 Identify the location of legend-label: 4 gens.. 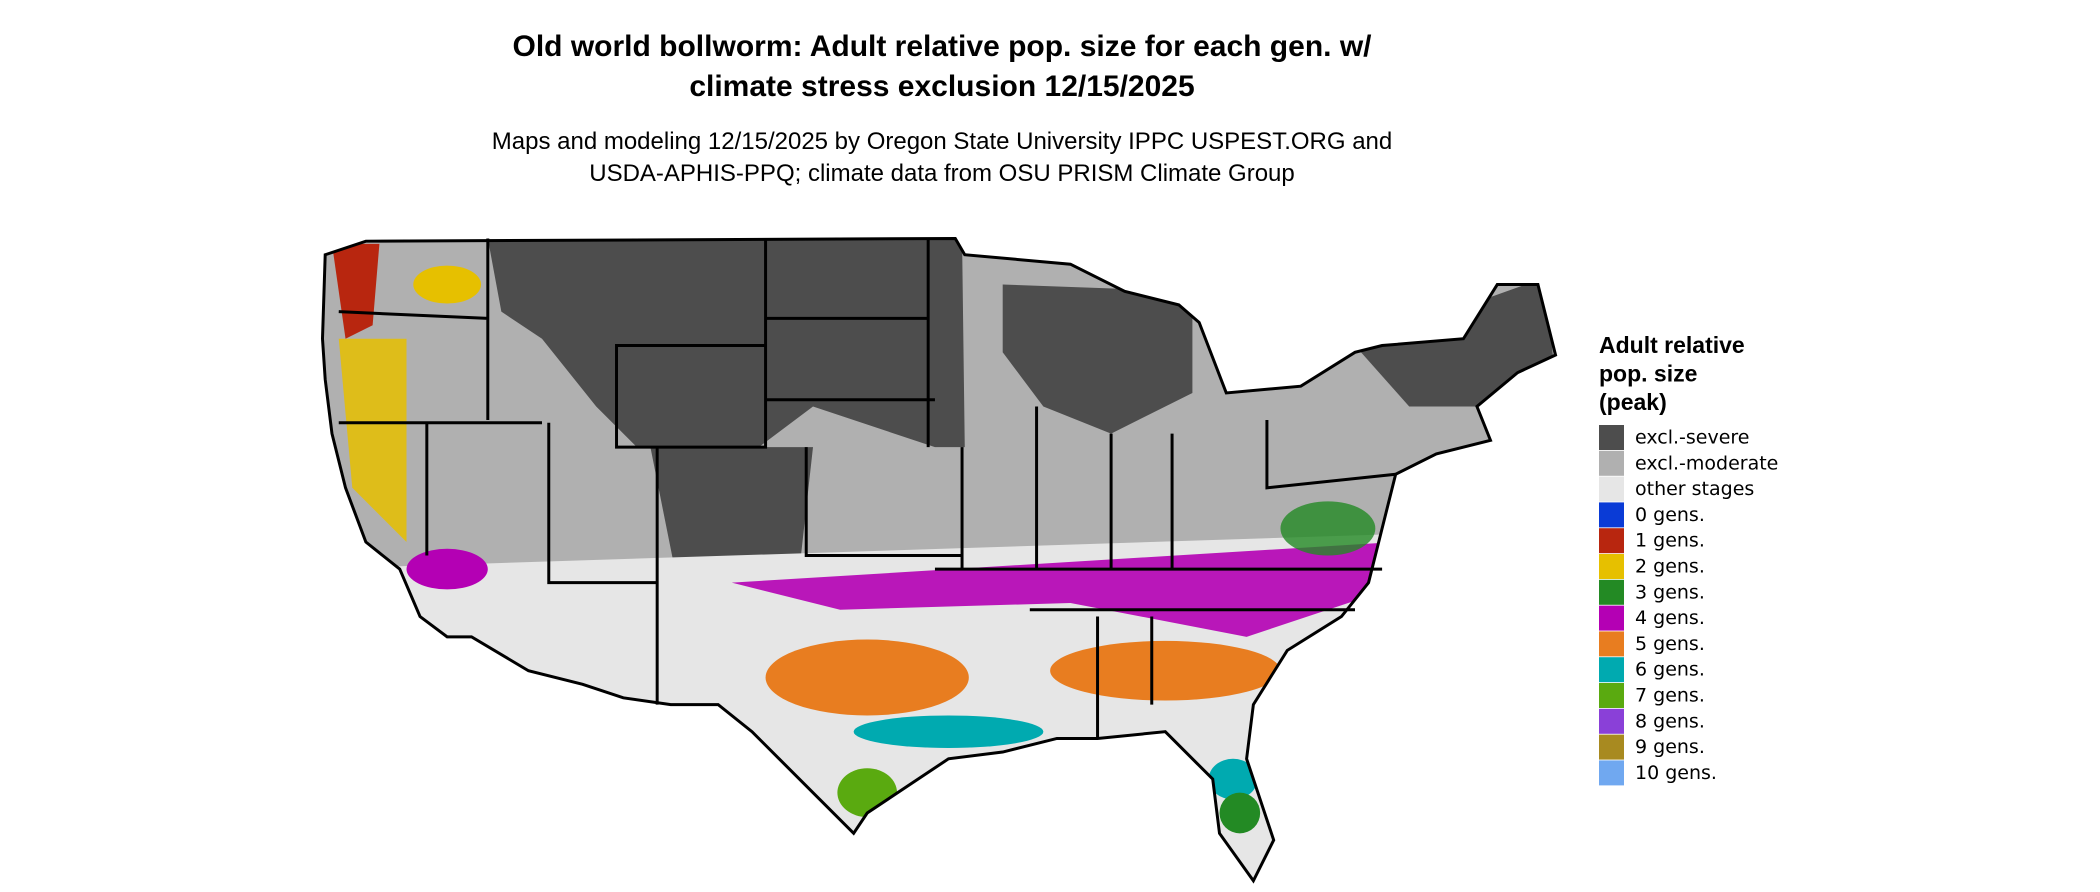
(1670, 618).